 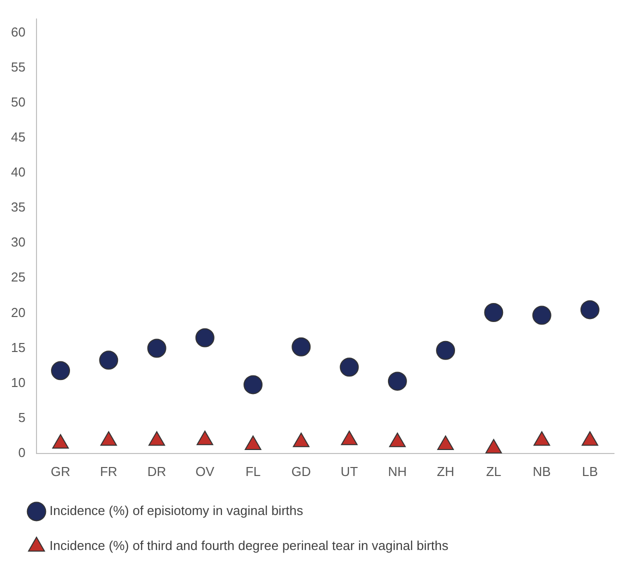 What do you see at coordinates (301, 471) in the screenshot?
I see `x-tick-label: GD` at bounding box center [301, 471].